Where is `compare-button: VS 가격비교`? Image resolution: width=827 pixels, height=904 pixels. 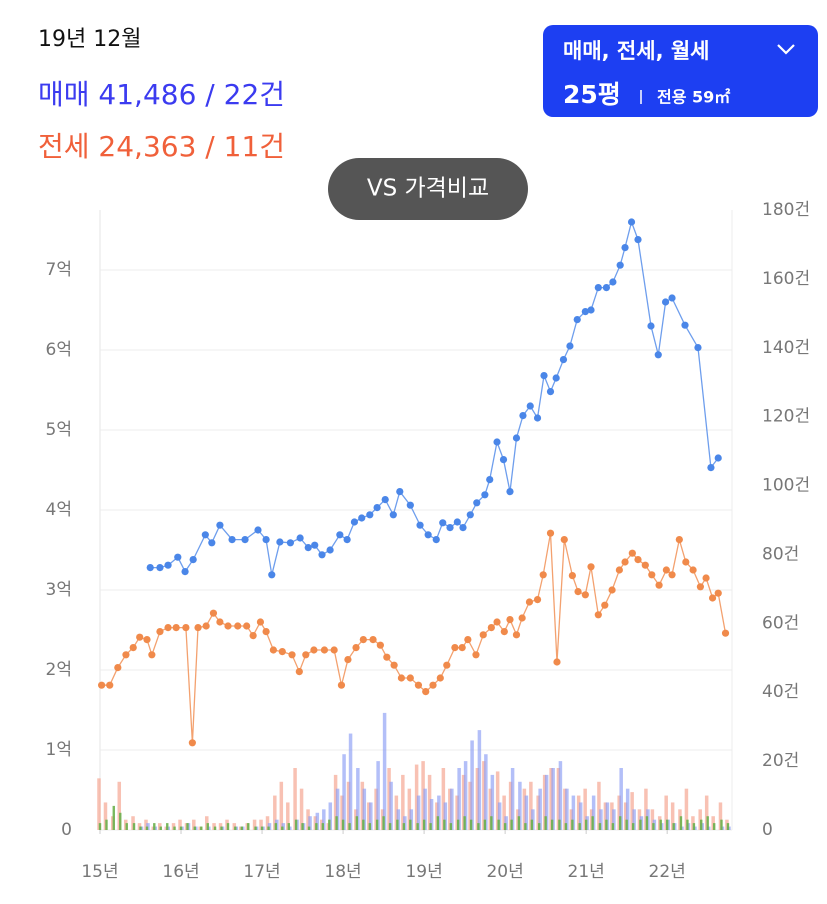 compare-button: VS 가격비교 is located at coordinates (428, 189).